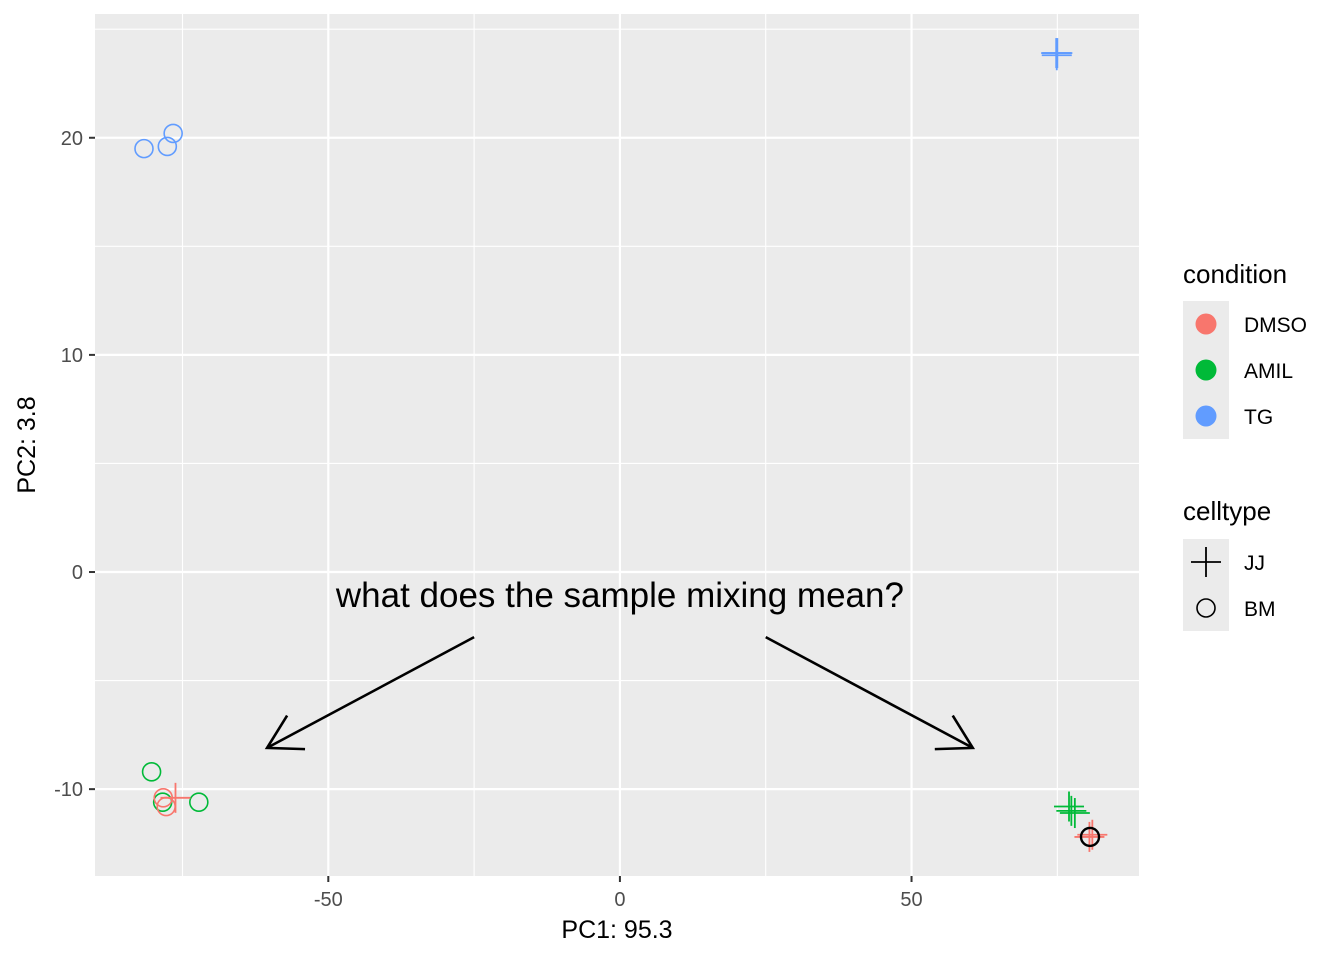 Image resolution: width=1344 pixels, height=960 pixels. I want to click on legend-label: AMIL, so click(1268, 371).